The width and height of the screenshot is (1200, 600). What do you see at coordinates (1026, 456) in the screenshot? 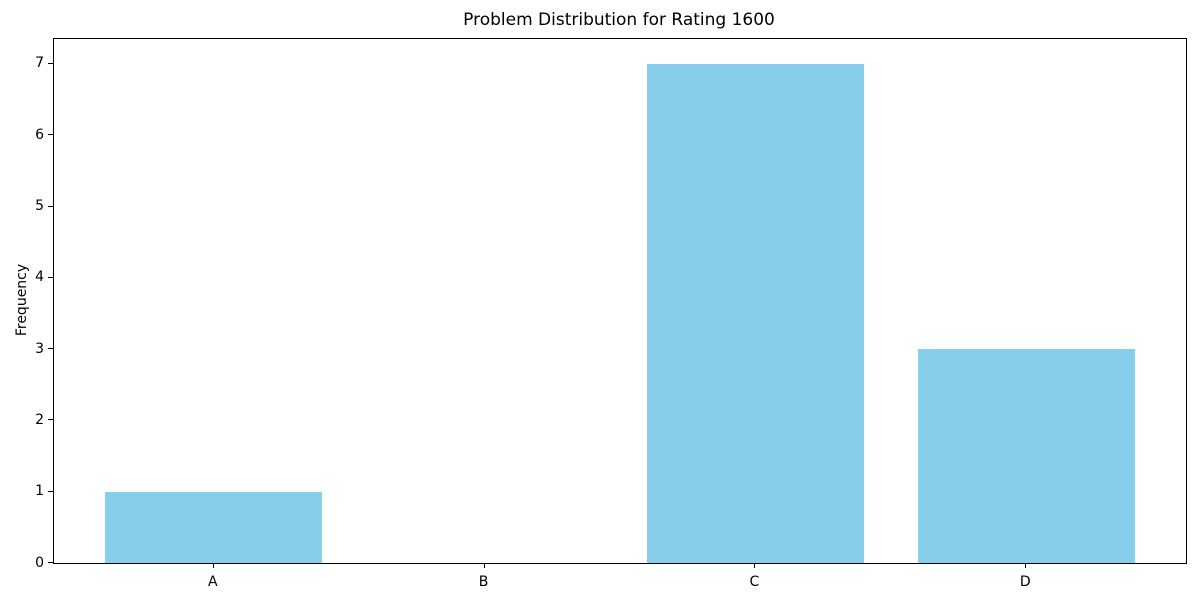
I see `bar-D` at bounding box center [1026, 456].